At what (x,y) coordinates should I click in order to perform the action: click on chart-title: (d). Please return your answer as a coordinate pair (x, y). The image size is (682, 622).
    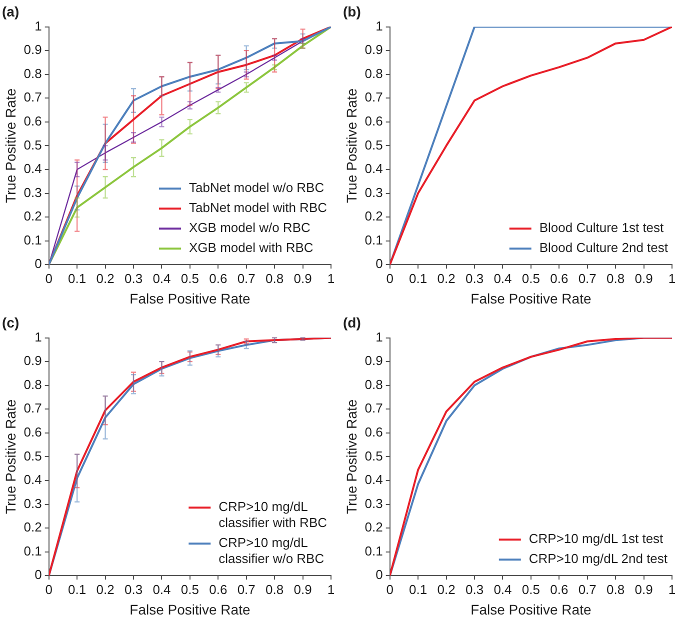
    Looking at the image, I should click on (352, 322).